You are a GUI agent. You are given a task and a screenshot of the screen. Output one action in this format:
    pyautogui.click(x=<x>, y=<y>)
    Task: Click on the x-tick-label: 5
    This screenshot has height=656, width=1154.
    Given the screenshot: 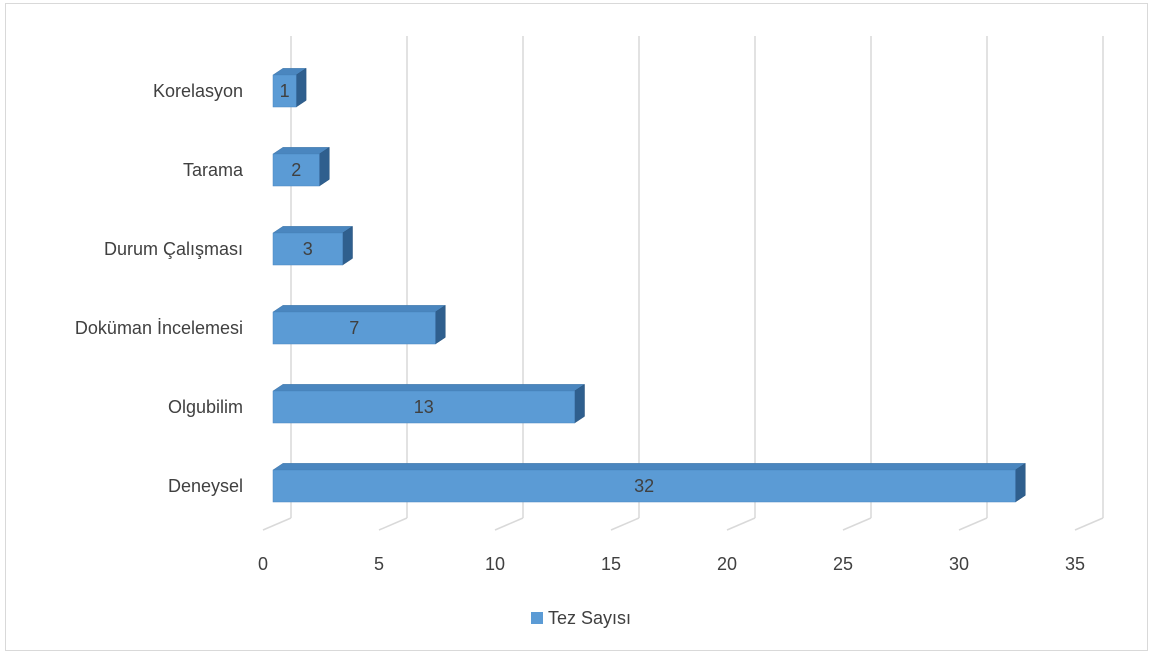 What is the action you would take?
    pyautogui.click(x=379, y=564)
    